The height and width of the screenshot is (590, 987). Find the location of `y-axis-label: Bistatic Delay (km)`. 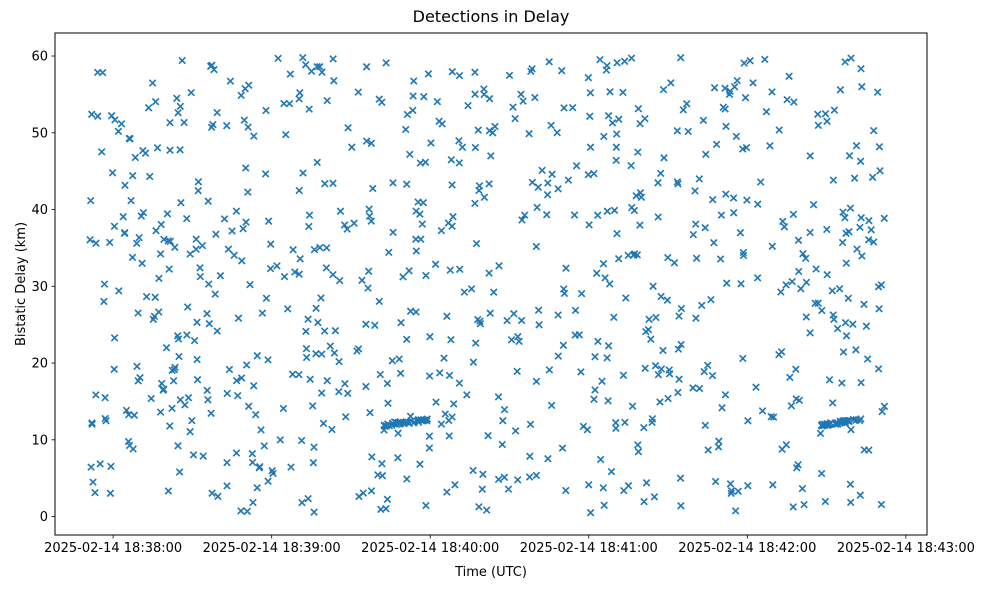

y-axis-label: Bistatic Delay (km) is located at coordinates (21, 284).